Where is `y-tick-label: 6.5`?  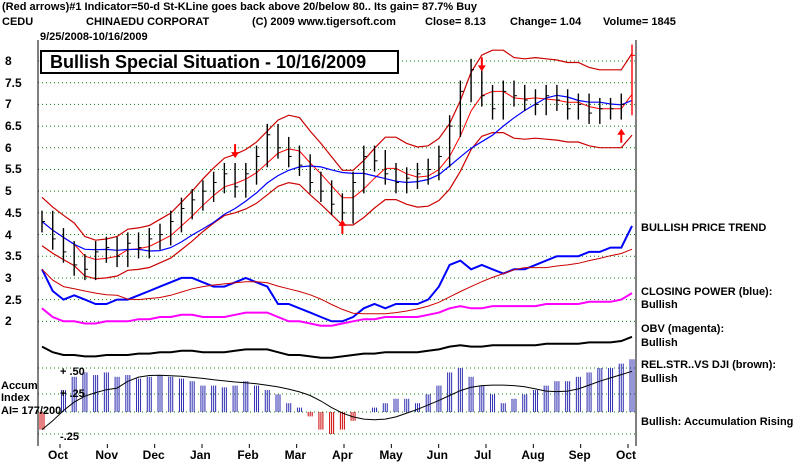 y-tick-label: 6.5 is located at coordinates (13, 126).